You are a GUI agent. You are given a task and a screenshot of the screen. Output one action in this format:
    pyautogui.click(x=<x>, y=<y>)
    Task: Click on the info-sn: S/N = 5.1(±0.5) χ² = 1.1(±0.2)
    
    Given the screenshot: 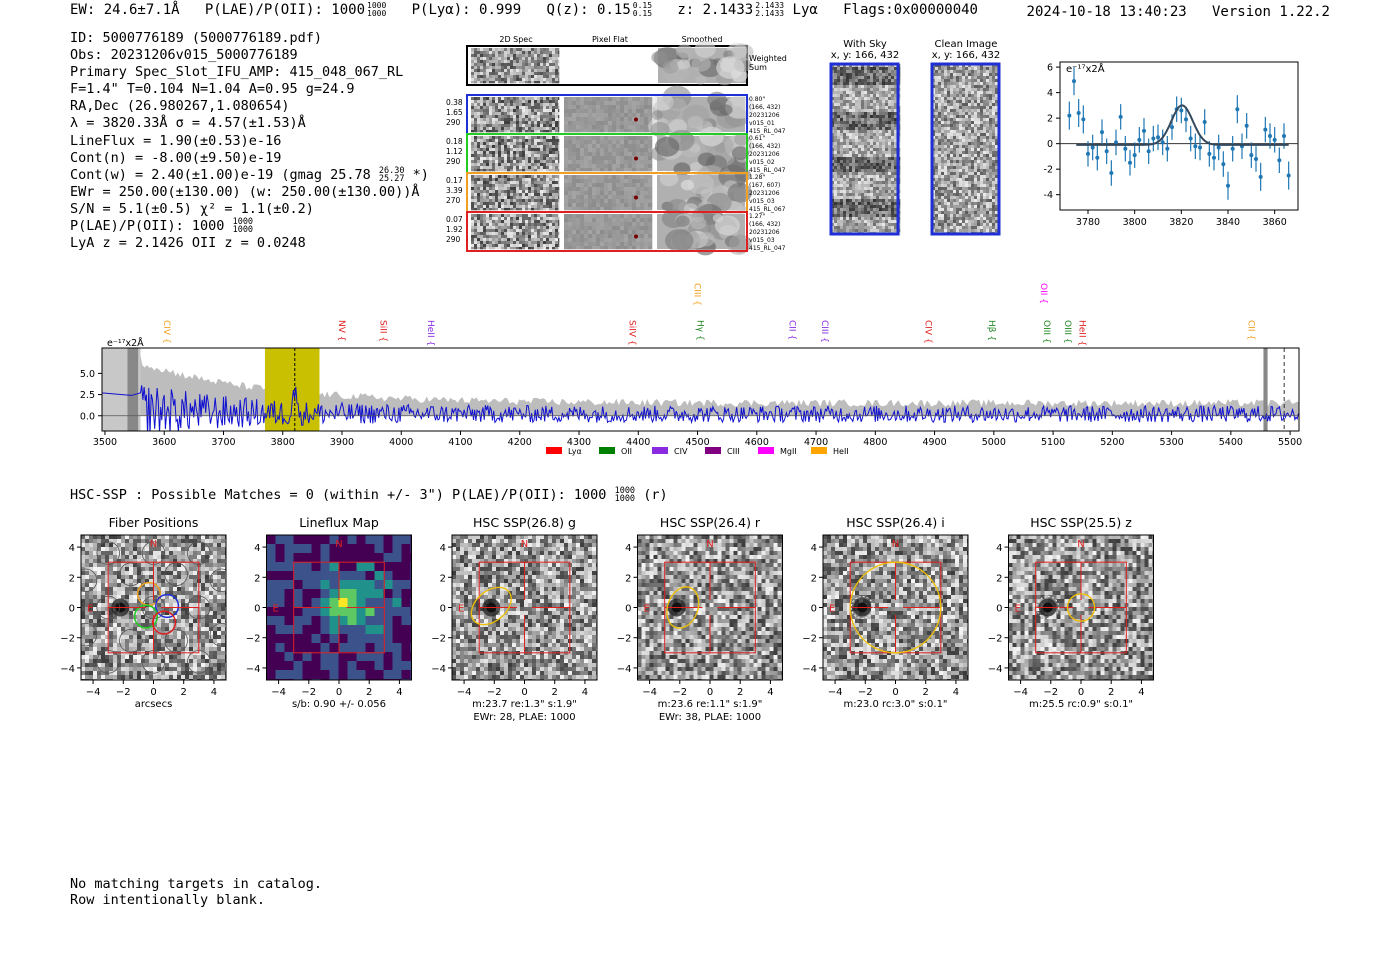 What is the action you would take?
    pyautogui.click(x=192, y=208)
    